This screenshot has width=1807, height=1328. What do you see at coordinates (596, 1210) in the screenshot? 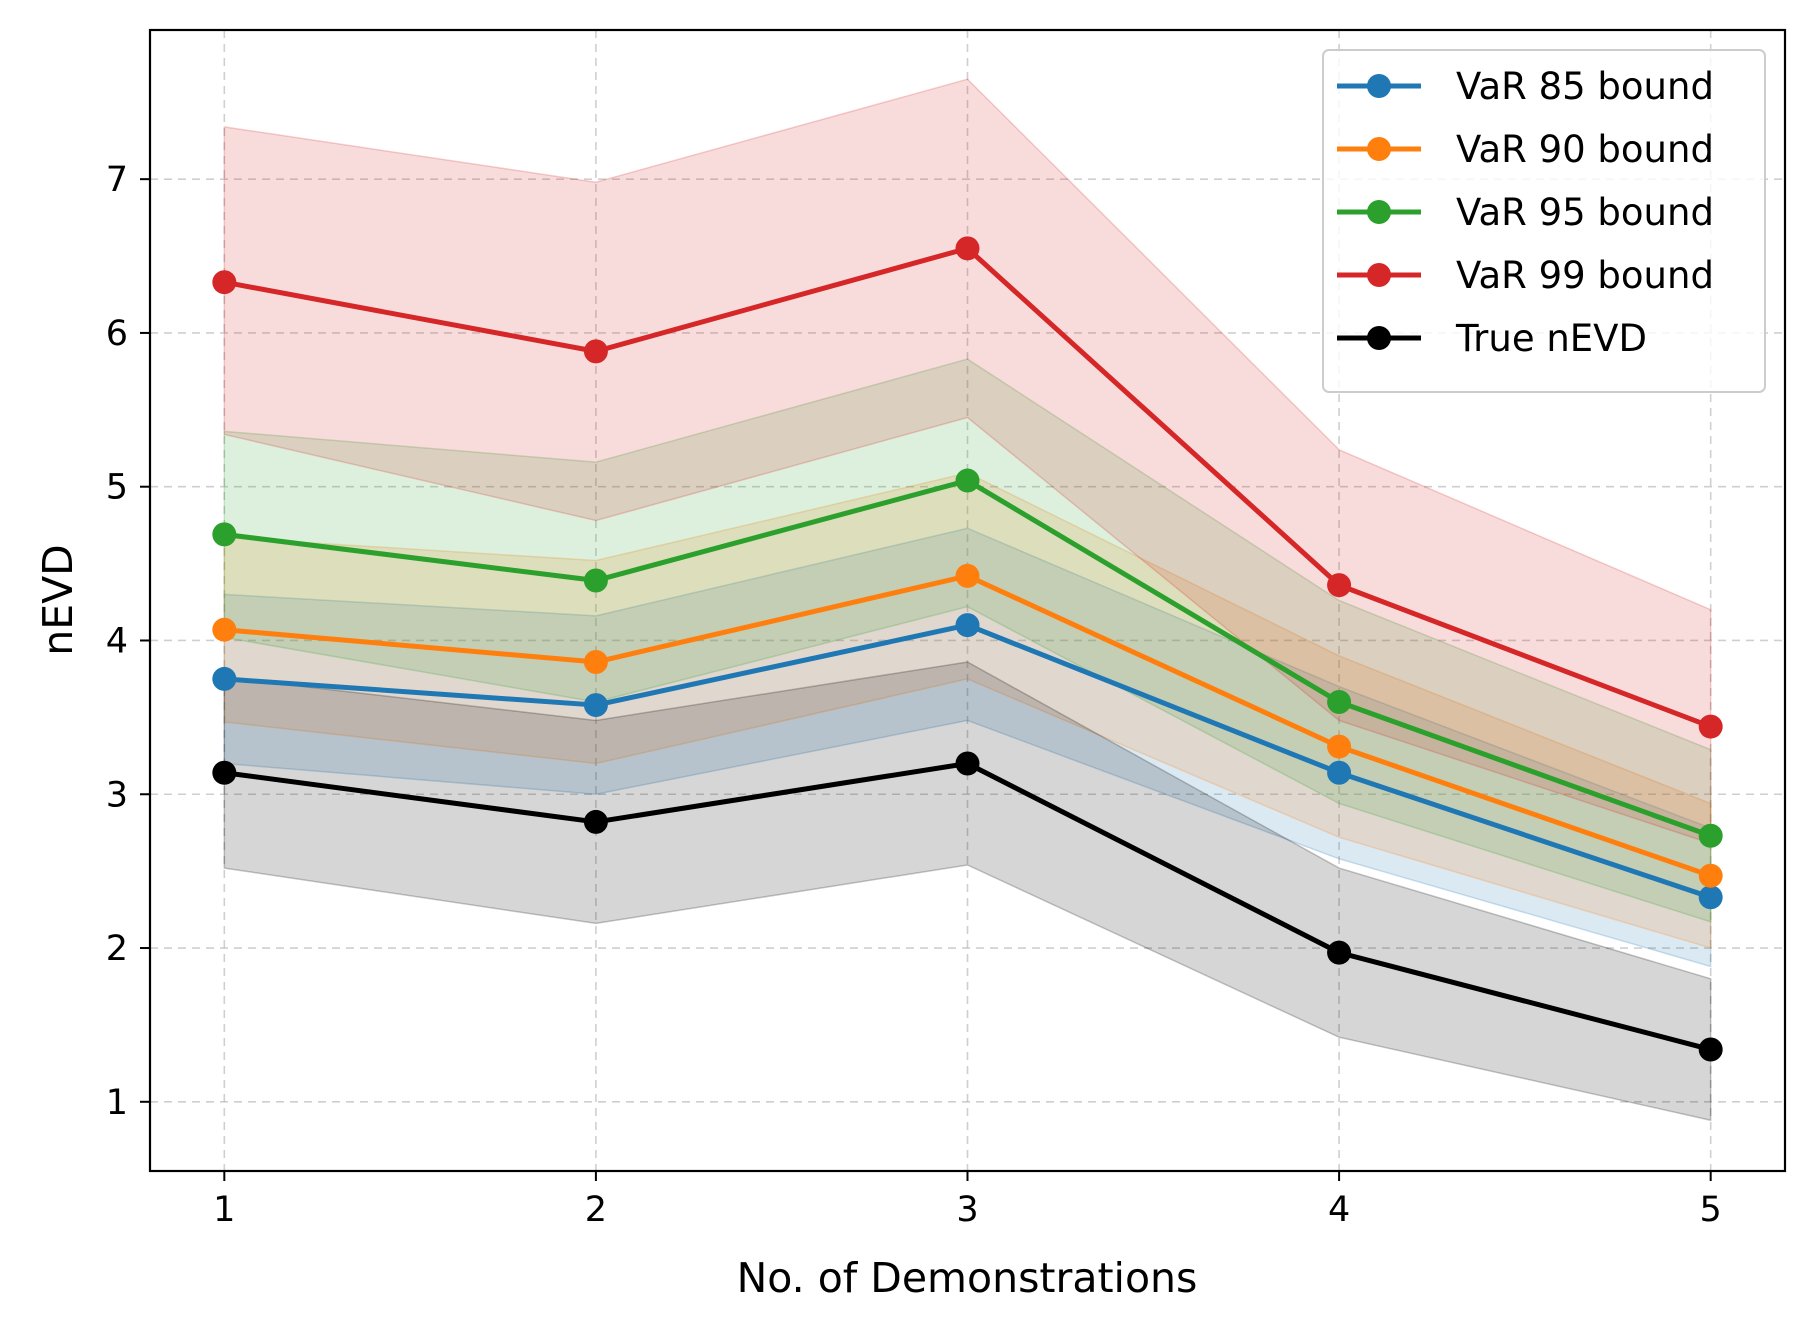
I see `x-tick-label: 2` at bounding box center [596, 1210].